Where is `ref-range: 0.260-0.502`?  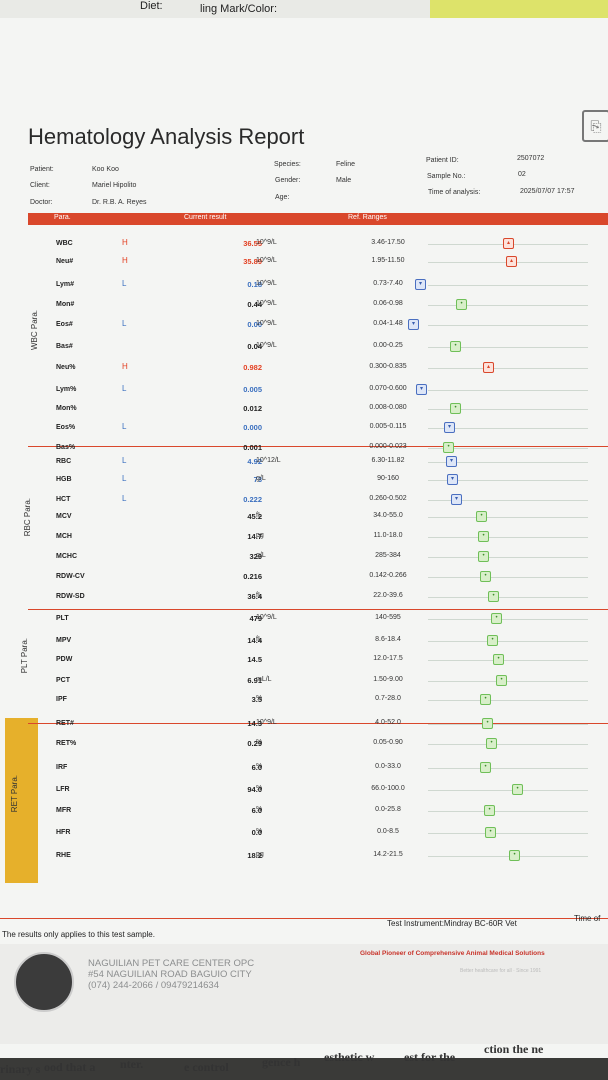 ref-range: 0.260-0.502 is located at coordinates (388, 498).